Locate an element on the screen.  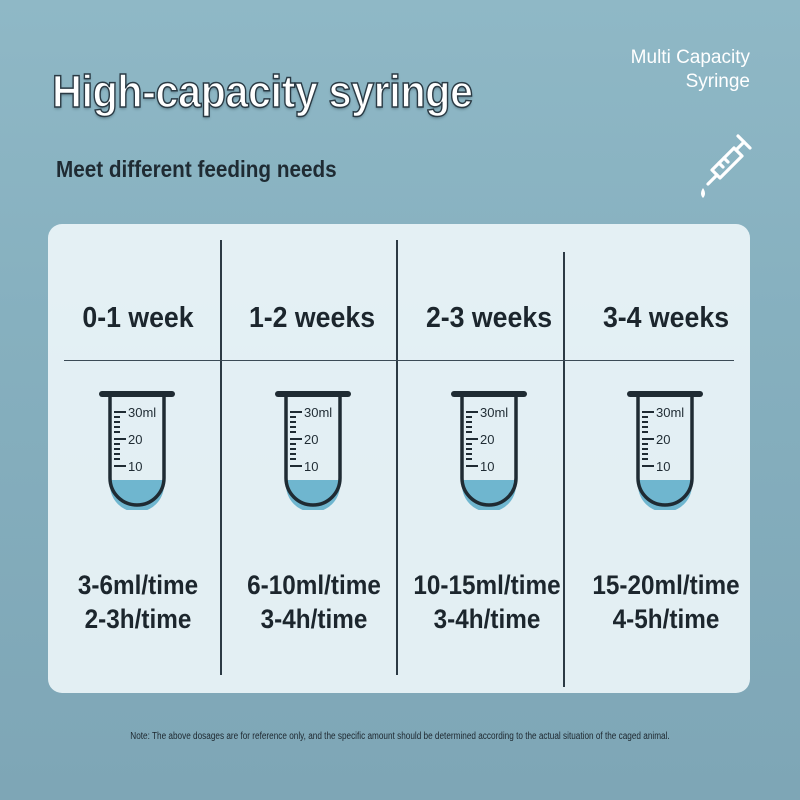
age-label: 2-3 weeks is located at coordinates (489, 318).